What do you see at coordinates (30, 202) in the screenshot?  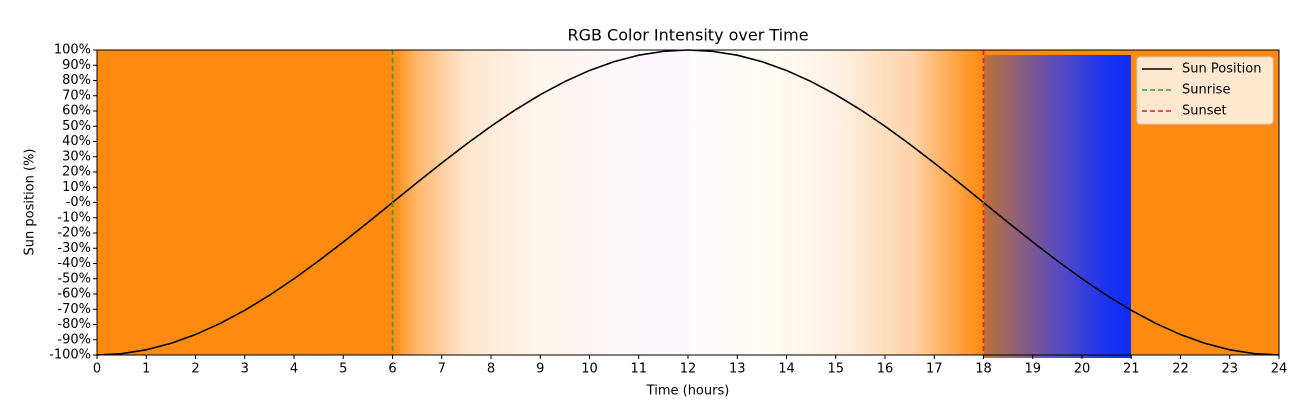 I see `y-axis-label: Sun position (%)` at bounding box center [30, 202].